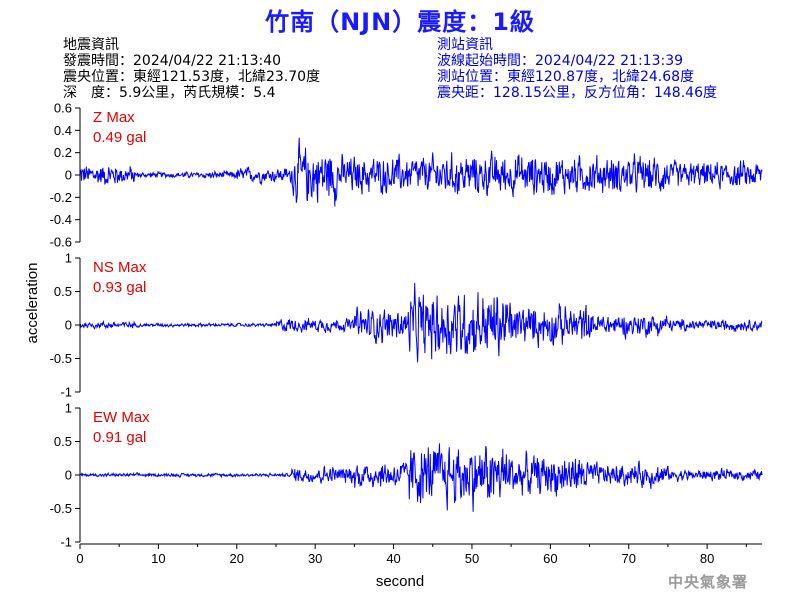 This screenshot has width=800, height=600. I want to click on max-value-z: 0.49 gal, so click(119, 137).